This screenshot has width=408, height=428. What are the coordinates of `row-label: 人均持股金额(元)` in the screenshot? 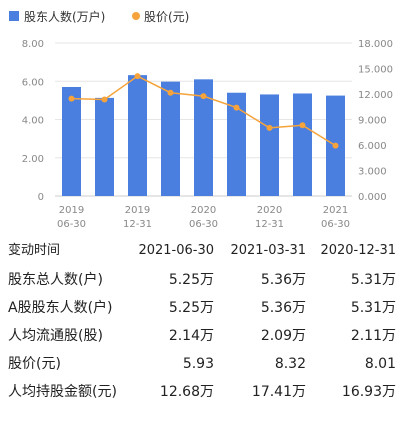 It's located at (62, 392).